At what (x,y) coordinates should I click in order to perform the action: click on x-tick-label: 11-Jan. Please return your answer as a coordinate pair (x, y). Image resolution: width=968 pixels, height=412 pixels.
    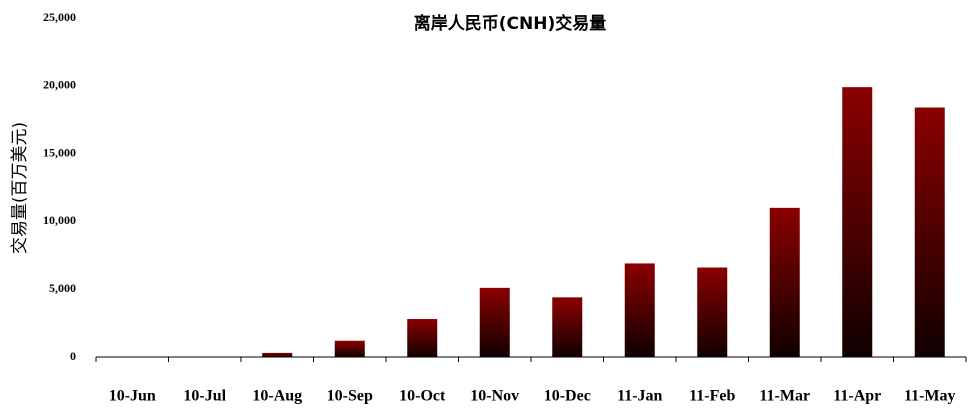
    Looking at the image, I should click on (639, 396).